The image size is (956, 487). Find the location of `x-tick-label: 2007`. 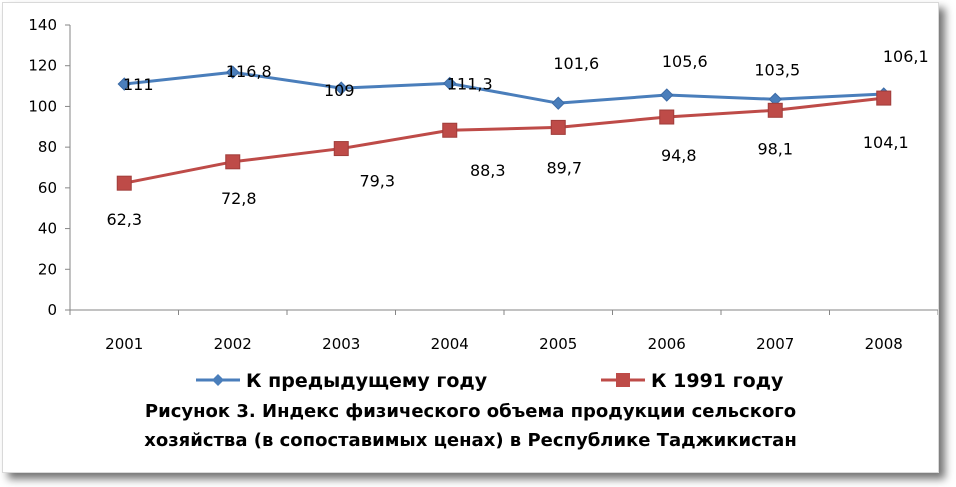

x-tick-label: 2007 is located at coordinates (775, 344).